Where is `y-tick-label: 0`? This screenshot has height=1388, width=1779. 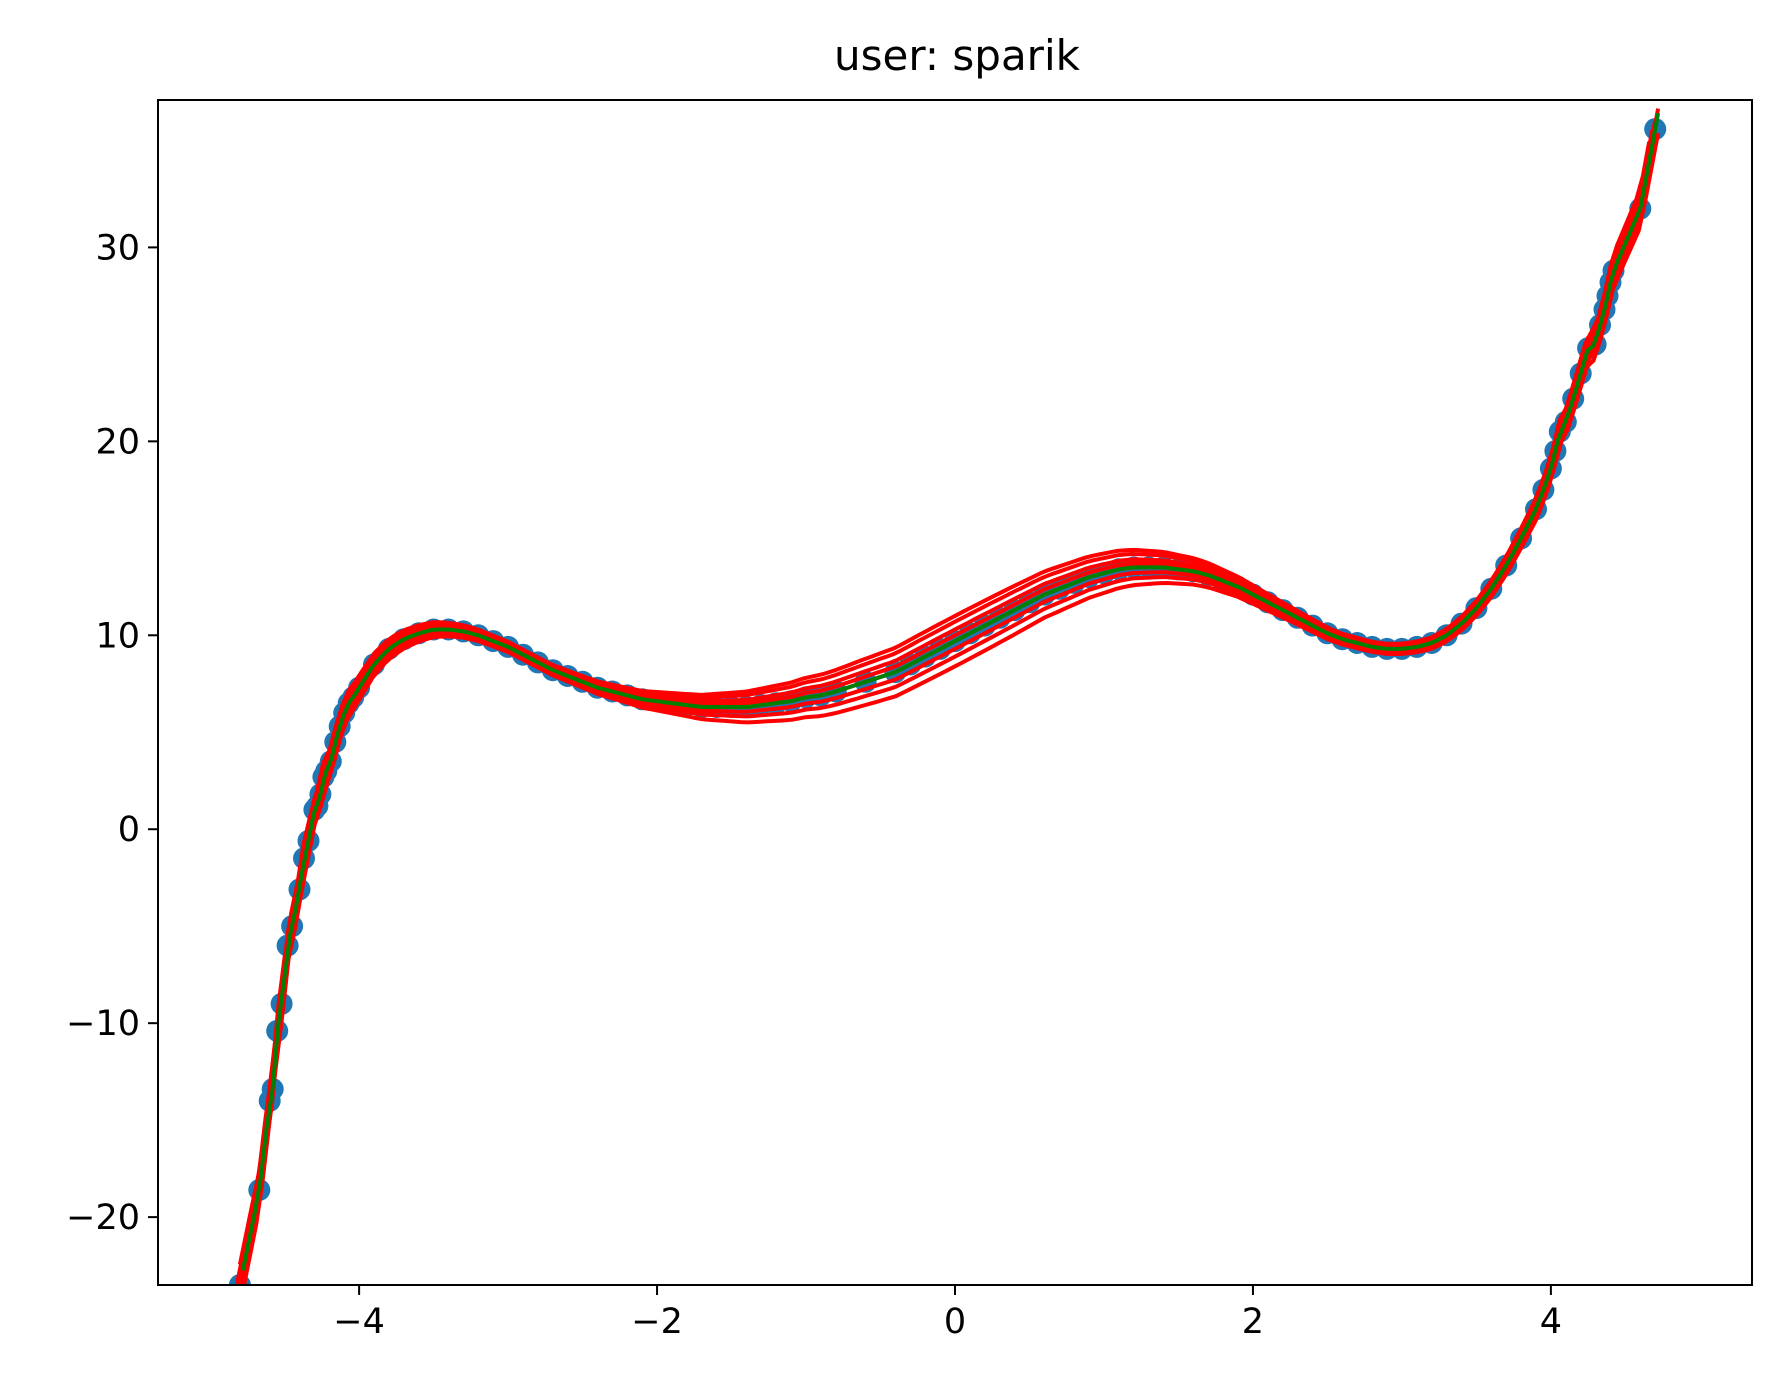 y-tick-label: 0 is located at coordinates (129, 830).